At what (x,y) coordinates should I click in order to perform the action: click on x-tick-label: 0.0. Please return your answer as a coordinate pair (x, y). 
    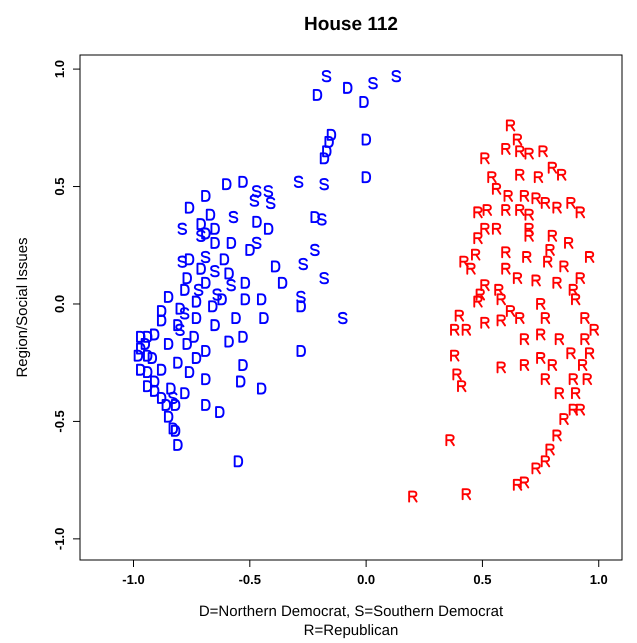
    Looking at the image, I should click on (366, 579).